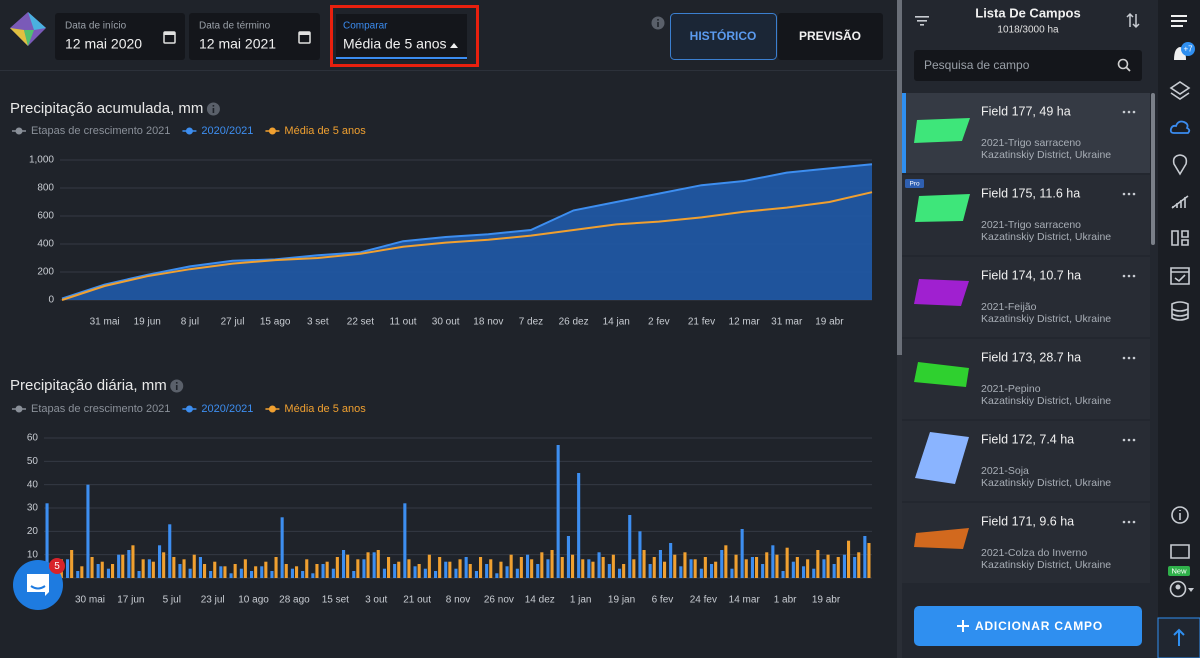  I want to click on location-icon, so click(1180, 165).